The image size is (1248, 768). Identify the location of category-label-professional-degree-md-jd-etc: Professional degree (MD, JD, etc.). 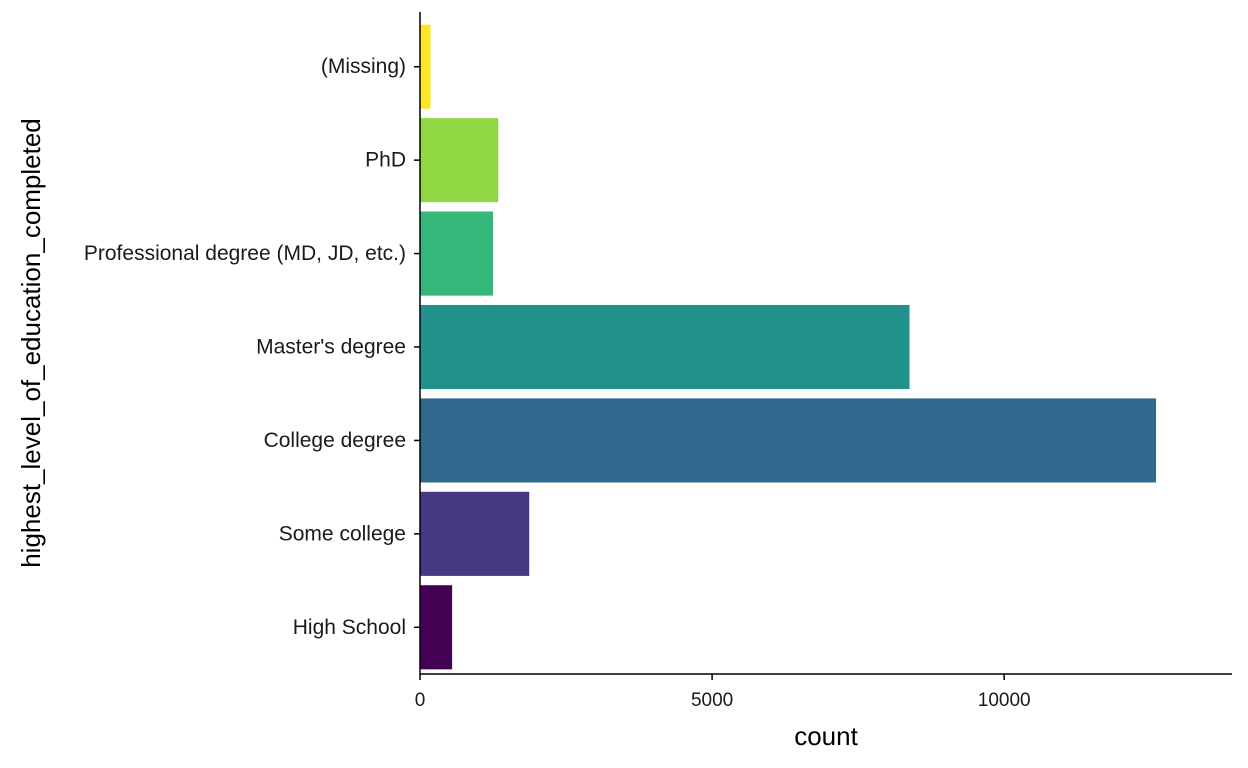
(245, 253).